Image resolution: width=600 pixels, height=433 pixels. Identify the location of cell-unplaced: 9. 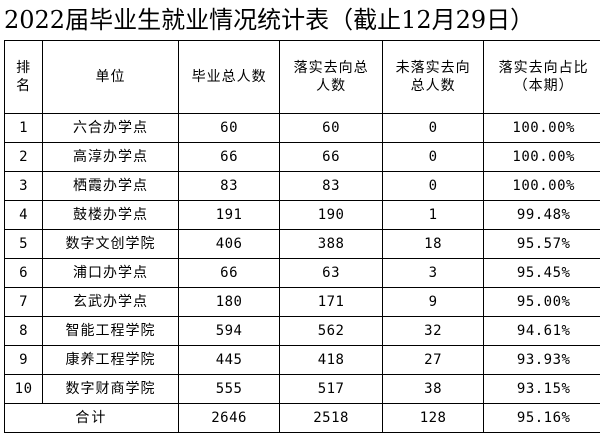
(433, 302).